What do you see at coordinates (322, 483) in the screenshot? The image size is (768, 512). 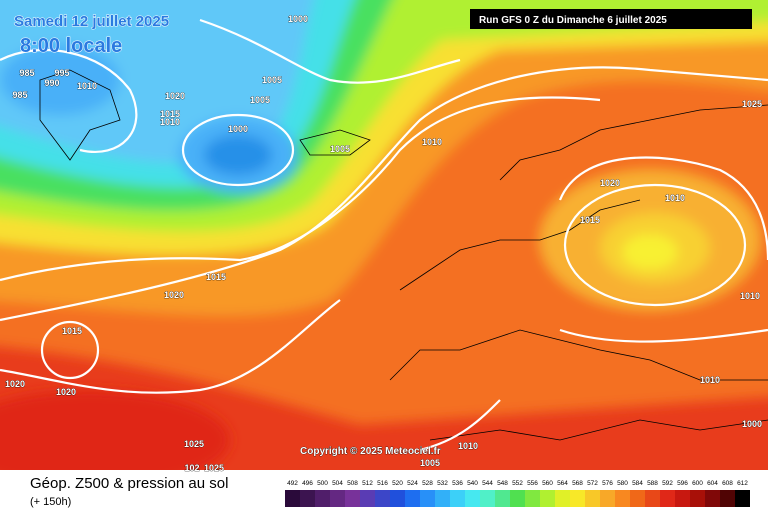 I see `legend-label: 500` at bounding box center [322, 483].